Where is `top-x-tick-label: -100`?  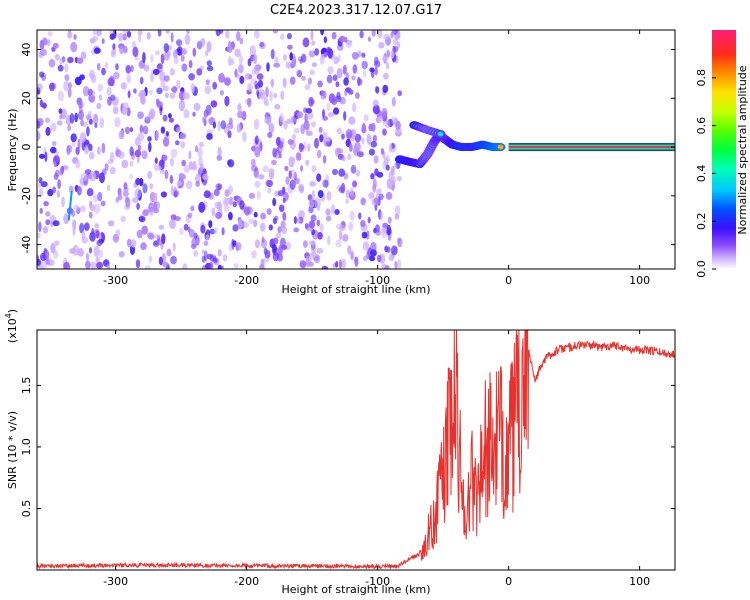
top-x-tick-label: -100 is located at coordinates (377, 280).